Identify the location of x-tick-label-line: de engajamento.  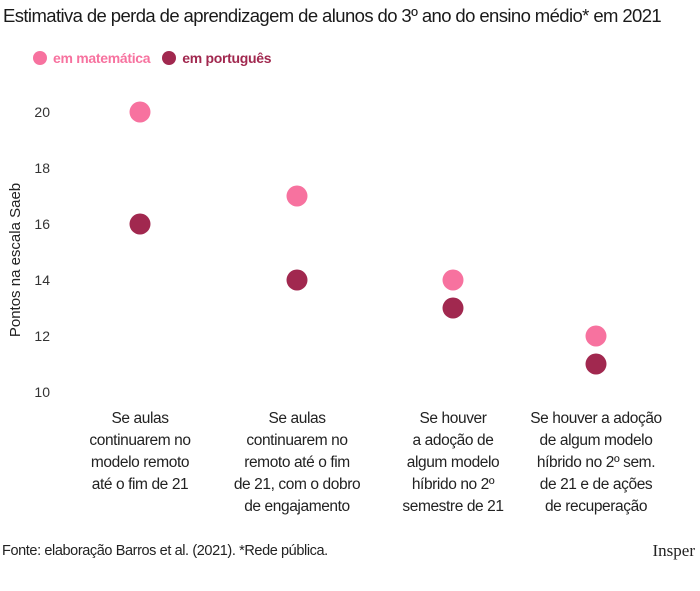
(297, 506).